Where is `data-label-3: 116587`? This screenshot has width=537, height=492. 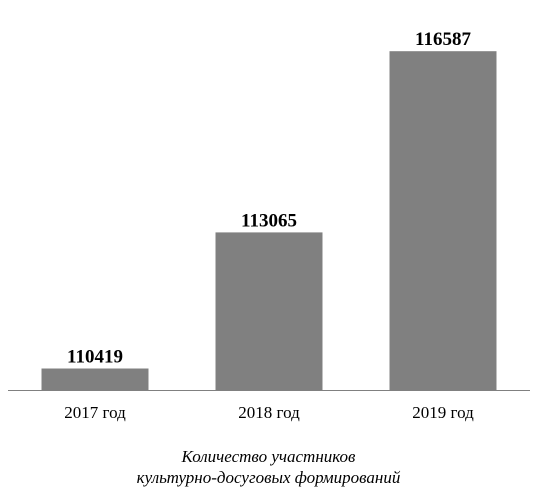
data-label-3: 116587 is located at coordinates (443, 39).